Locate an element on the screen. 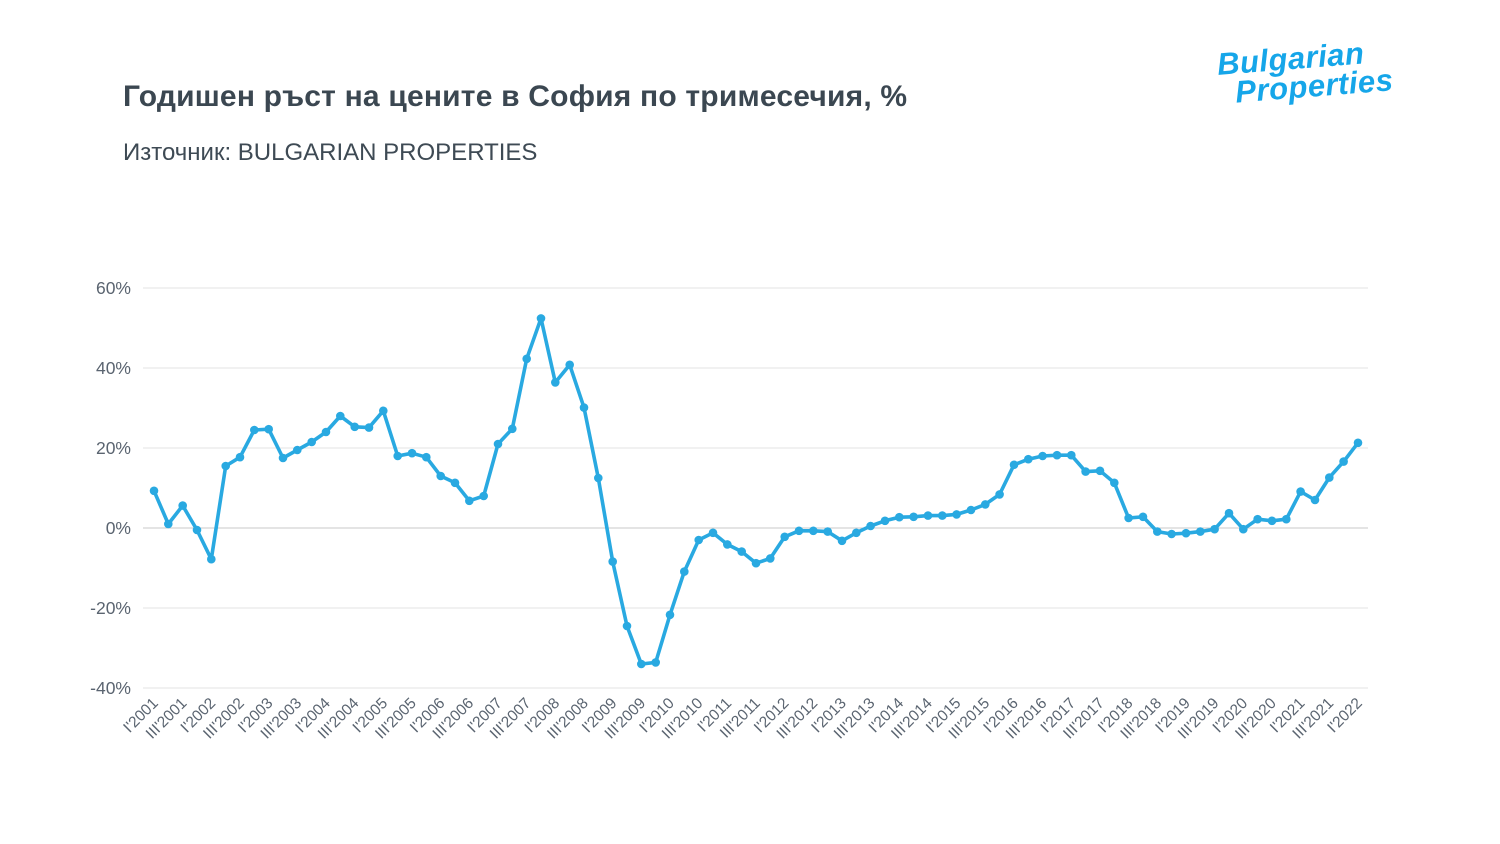  y-axis-tick-label: 60% is located at coordinates (113, 288).